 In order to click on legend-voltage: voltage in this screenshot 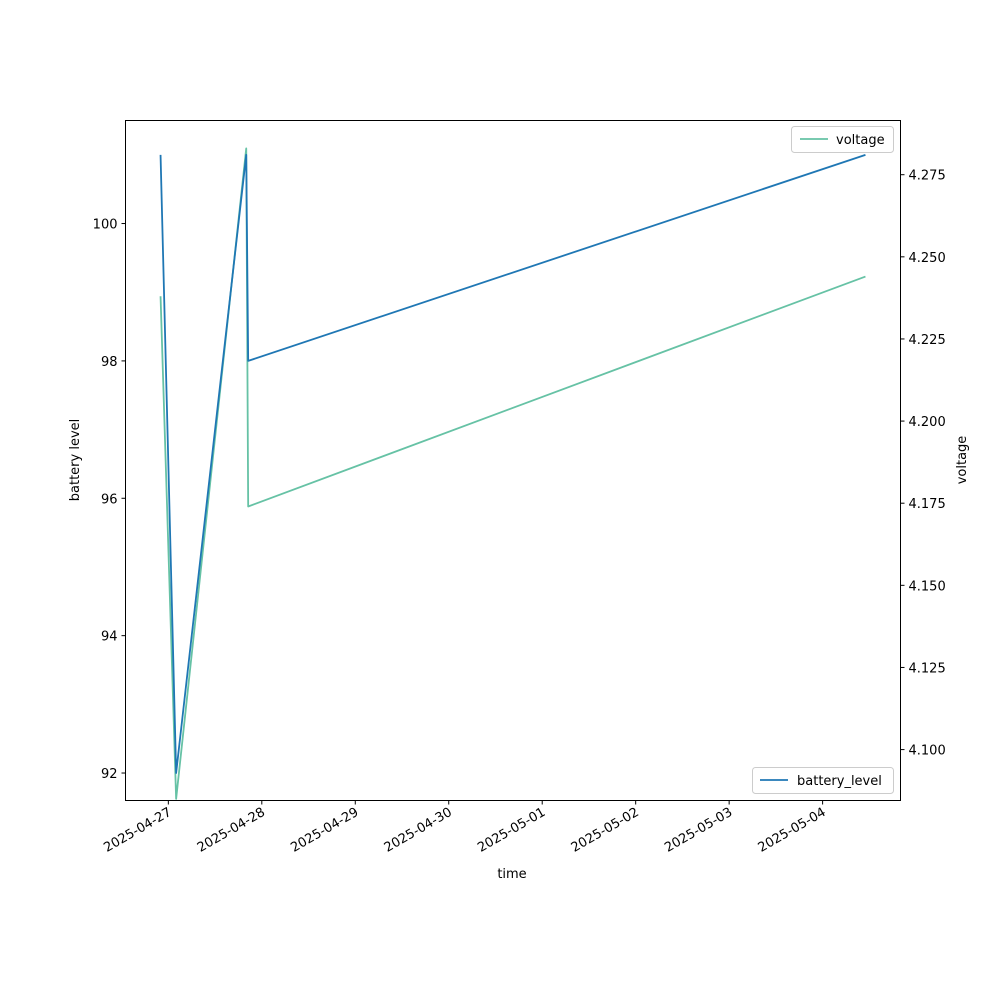, I will do `click(842, 139)`.